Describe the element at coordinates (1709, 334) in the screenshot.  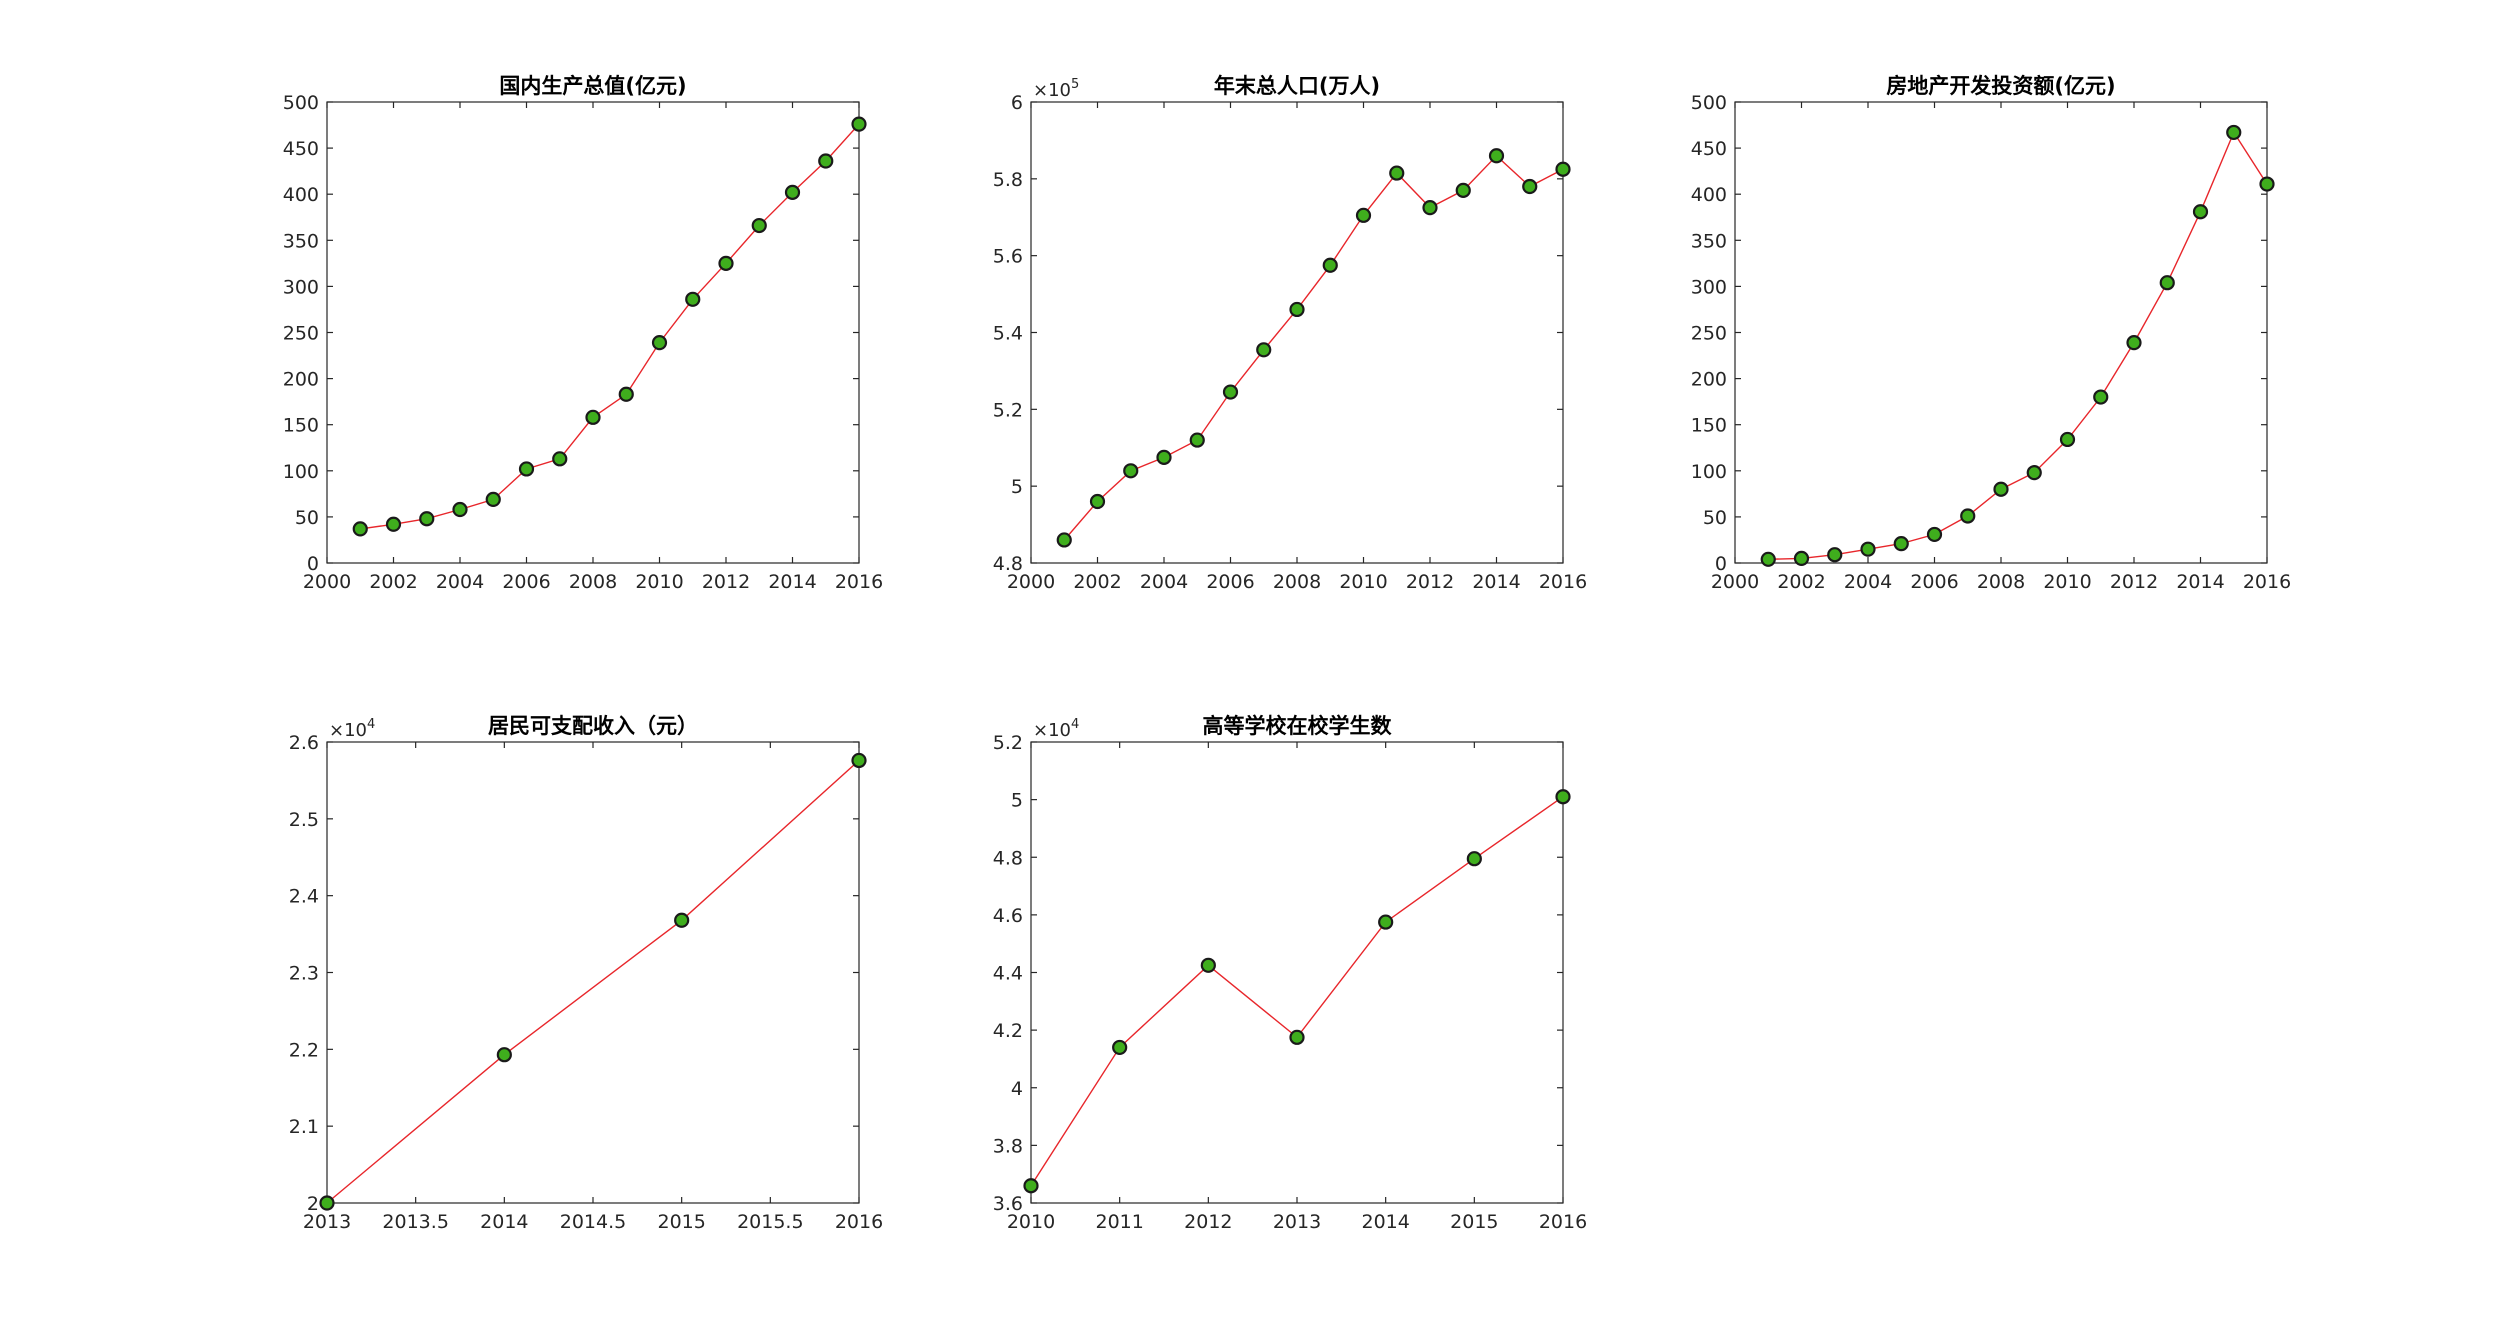
I see `y-tick-label: 250` at that location.